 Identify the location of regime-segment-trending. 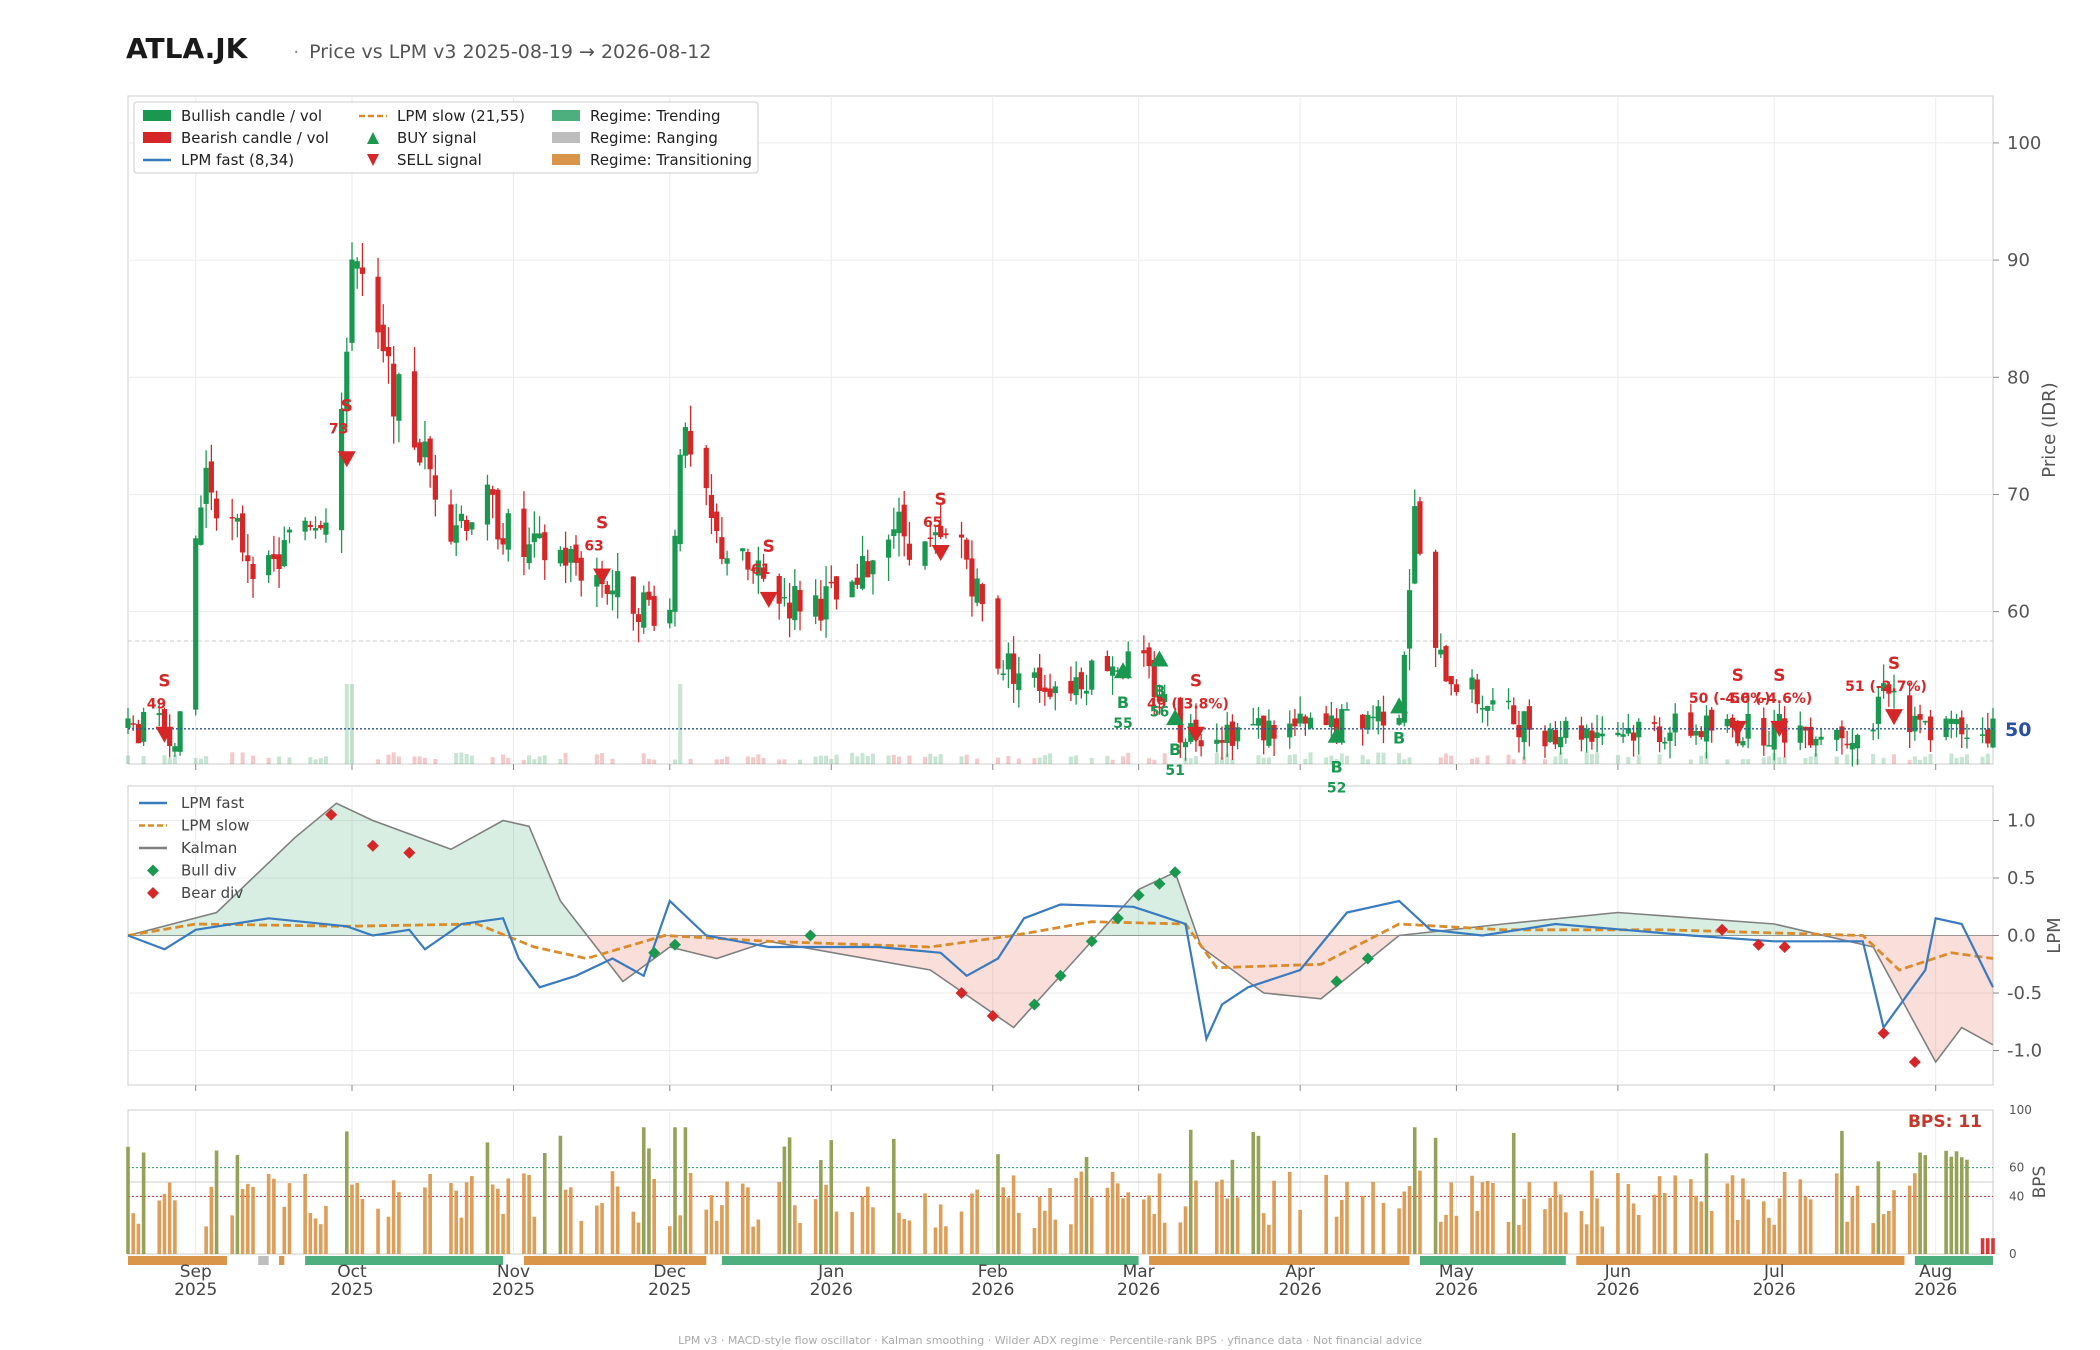
(930, 1260).